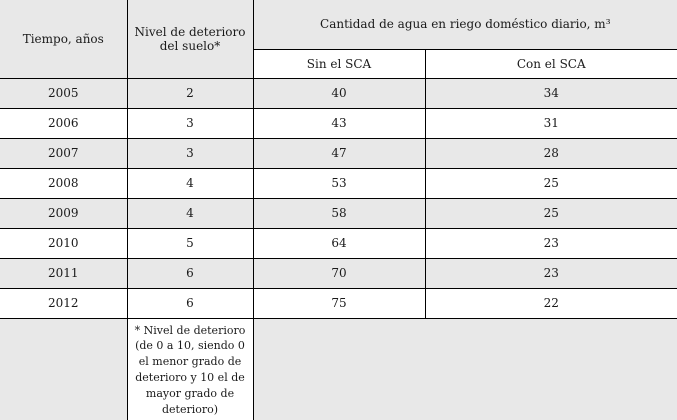 The width and height of the screenshot is (677, 420). Describe the element at coordinates (64, 213) in the screenshot. I see `year-cell: 2009` at that location.